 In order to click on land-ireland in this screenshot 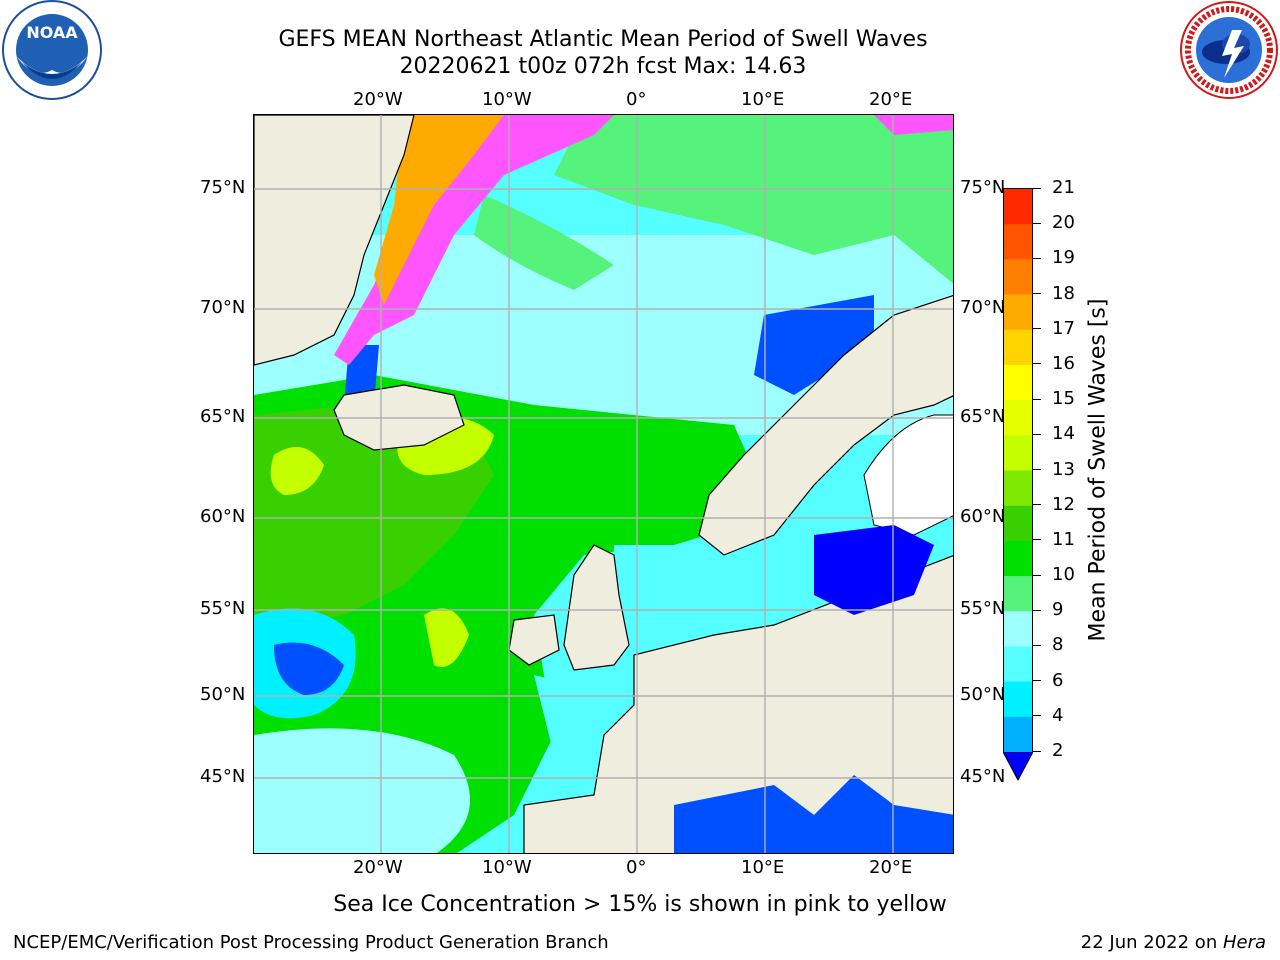, I will do `click(534, 640)`.